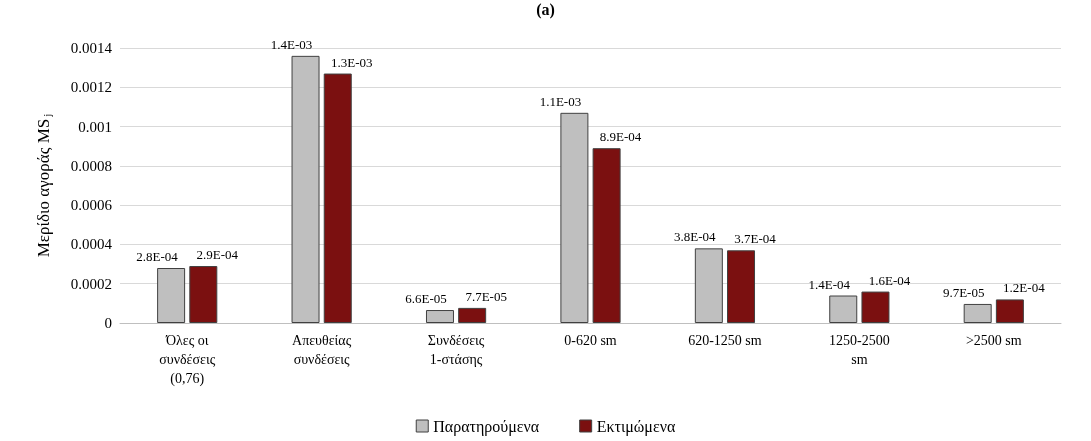  Describe the element at coordinates (217, 255) in the screenshot. I see `data-label: 2.9E-04` at that location.